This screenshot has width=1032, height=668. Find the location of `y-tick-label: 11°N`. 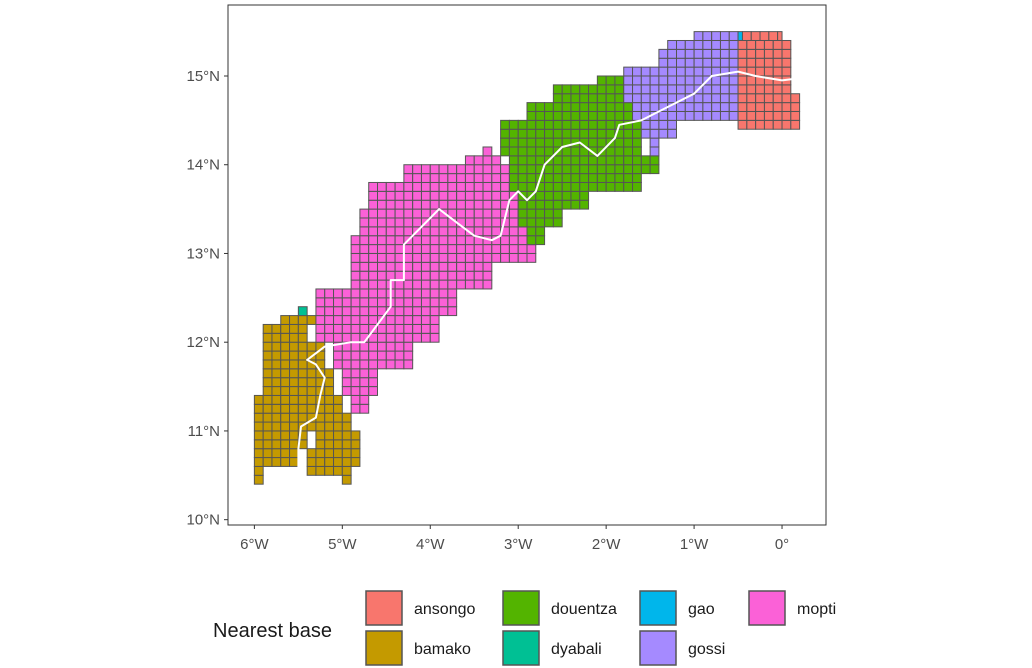

y-tick-label: 11°N is located at coordinates (204, 431).